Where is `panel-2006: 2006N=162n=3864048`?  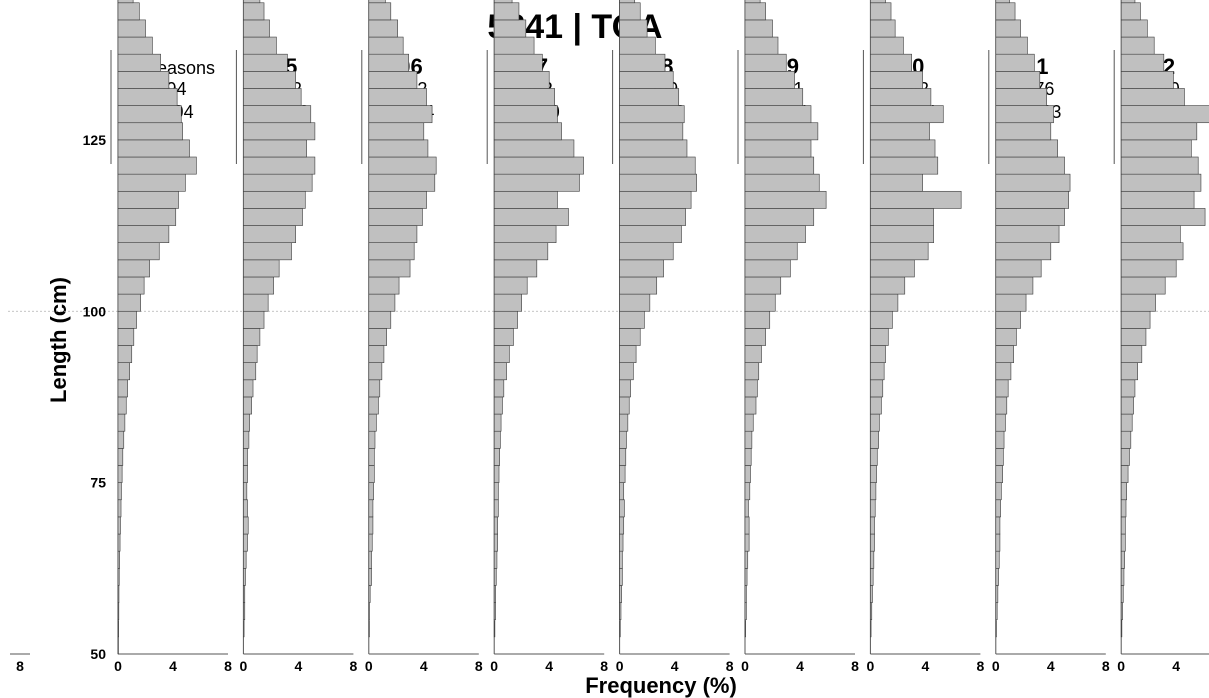
panel-2006: 2006N=162n=3864048 is located at coordinates (422, 337).